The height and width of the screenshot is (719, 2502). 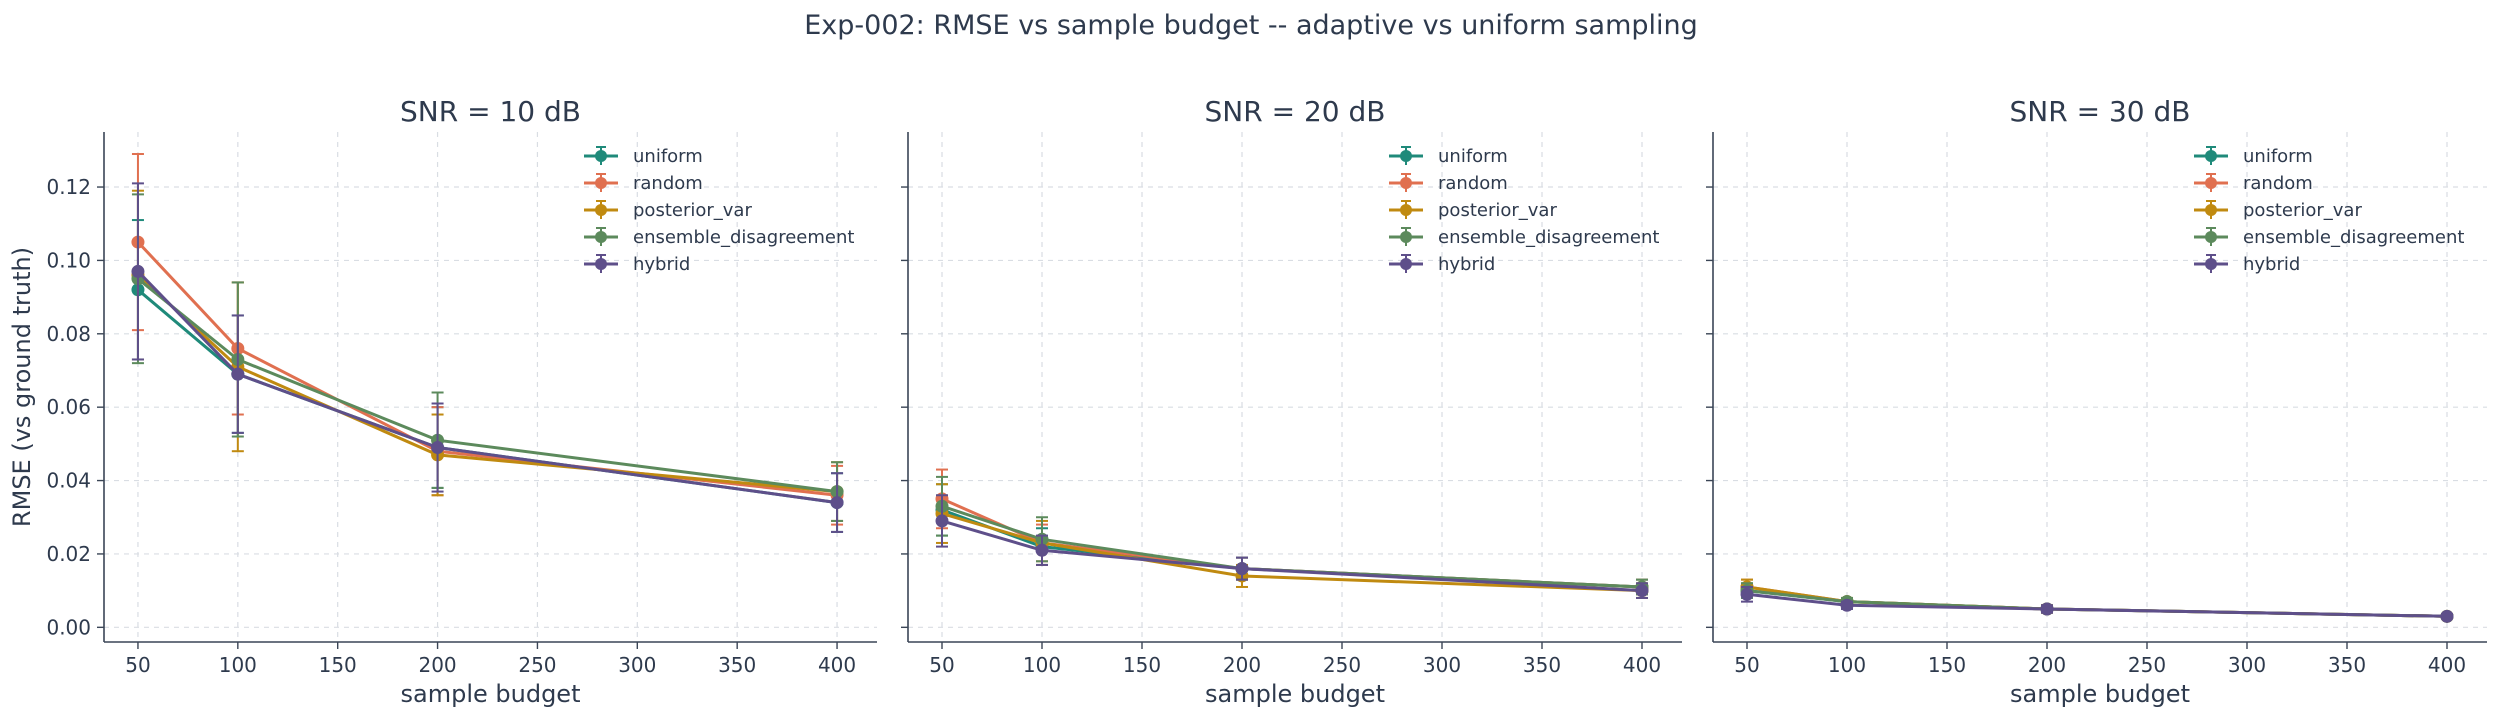 I want to click on y-tick-label: 0.08, so click(x=68, y=334).